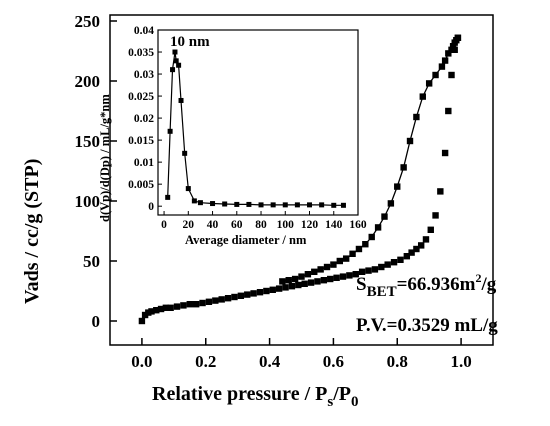  I want to click on main-x-tick-label: 1.0, so click(460, 361).